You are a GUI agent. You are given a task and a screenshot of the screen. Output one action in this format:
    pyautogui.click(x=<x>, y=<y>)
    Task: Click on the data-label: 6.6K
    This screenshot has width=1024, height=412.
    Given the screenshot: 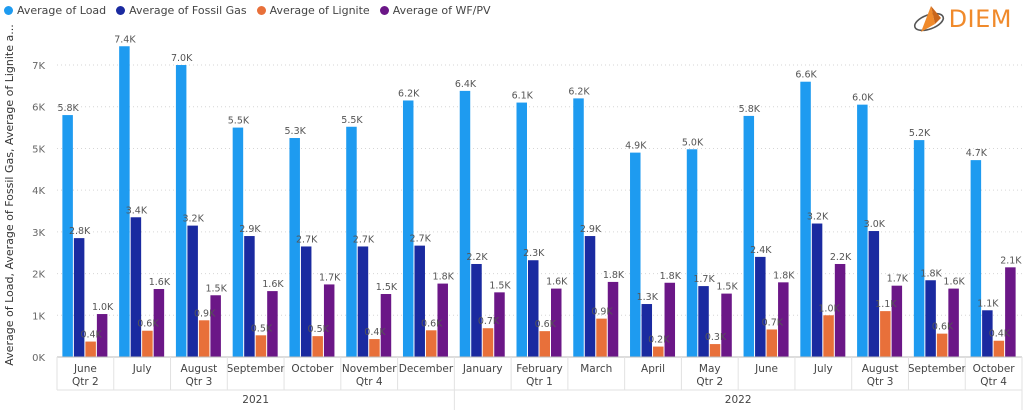 What is the action you would take?
    pyautogui.click(x=806, y=75)
    